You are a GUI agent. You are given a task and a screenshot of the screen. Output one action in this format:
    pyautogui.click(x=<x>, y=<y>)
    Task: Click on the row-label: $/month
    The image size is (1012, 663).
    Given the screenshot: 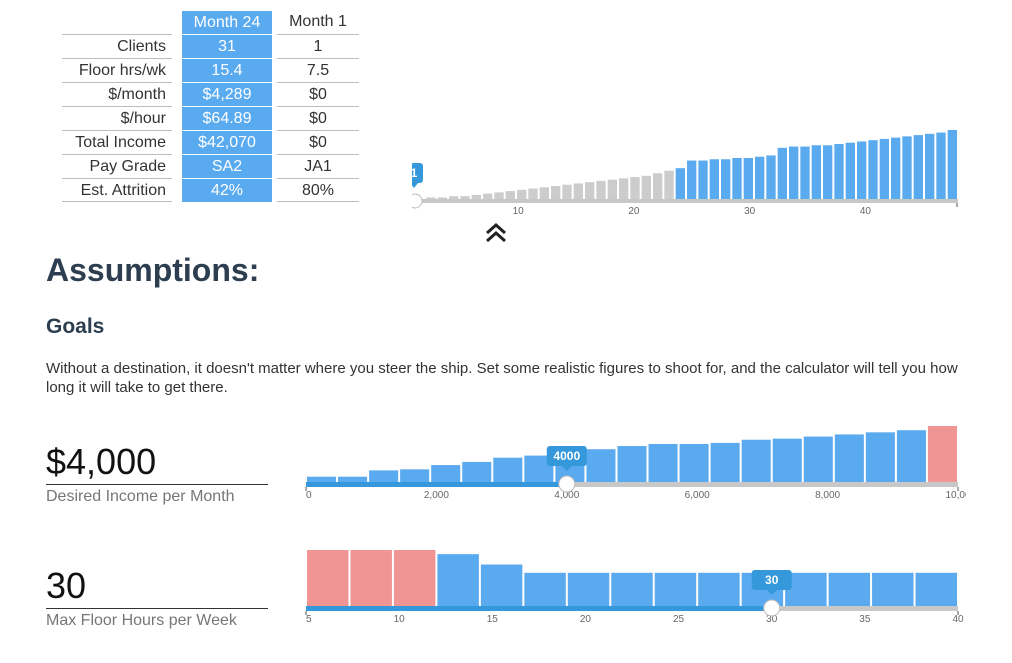 What is the action you would take?
    pyautogui.click(x=117, y=94)
    